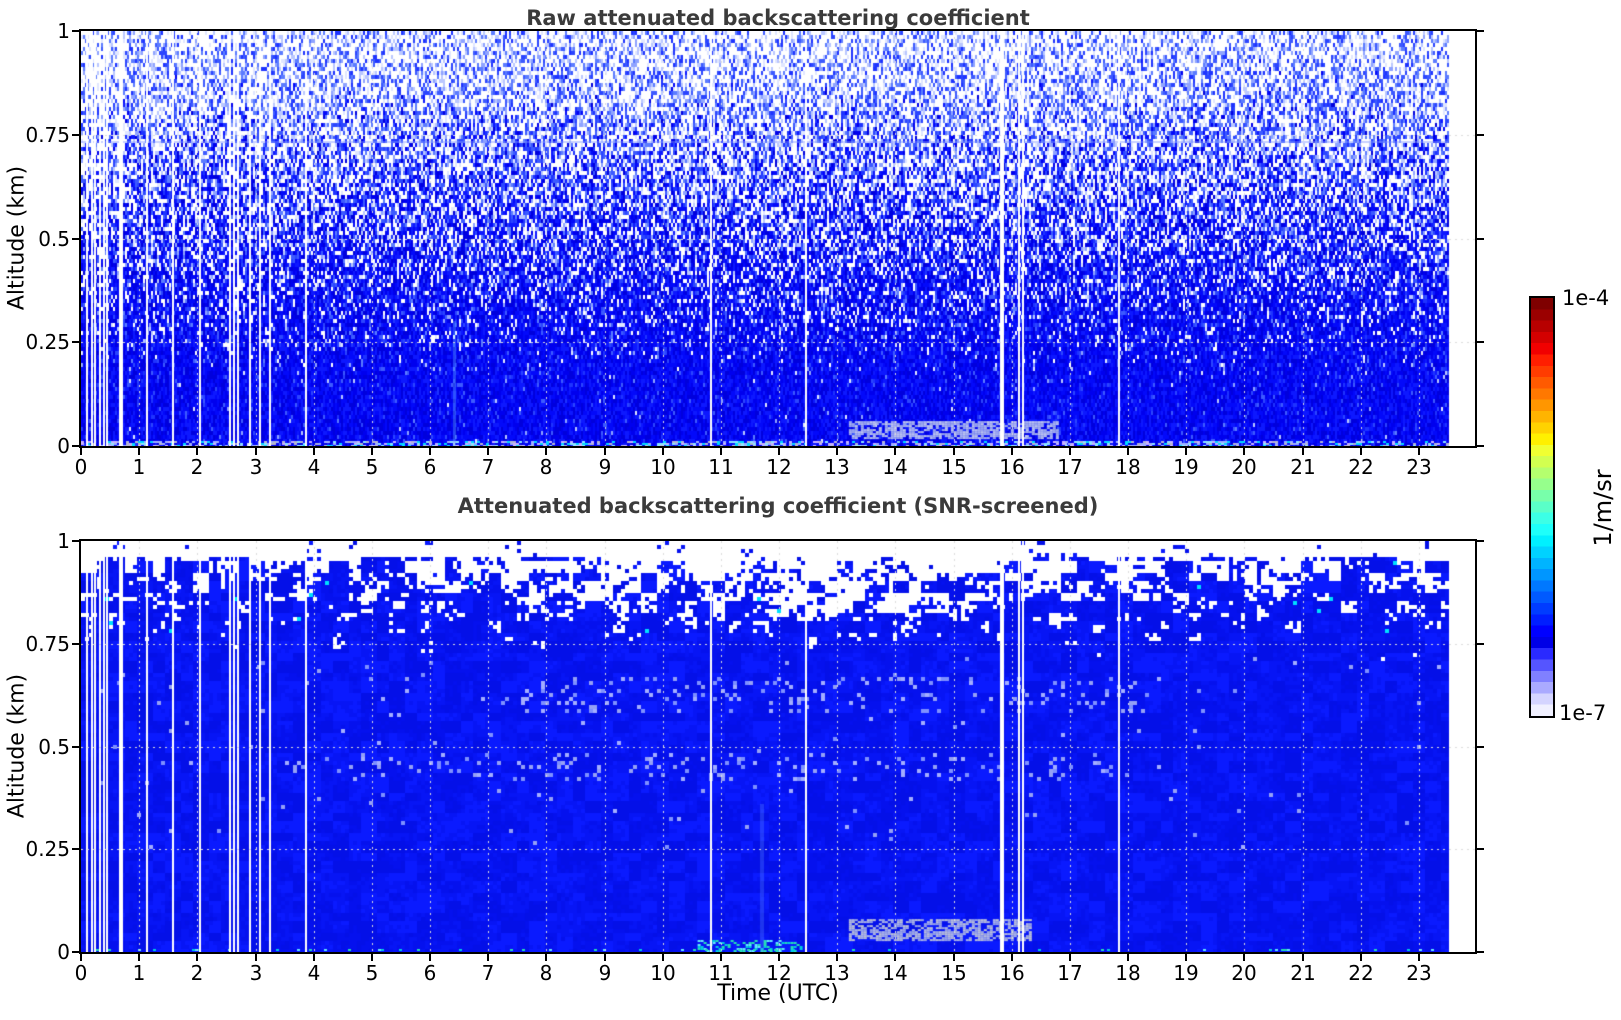 The height and width of the screenshot is (1020, 1621). What do you see at coordinates (663, 973) in the screenshot?
I see `tick-label: 10` at bounding box center [663, 973].